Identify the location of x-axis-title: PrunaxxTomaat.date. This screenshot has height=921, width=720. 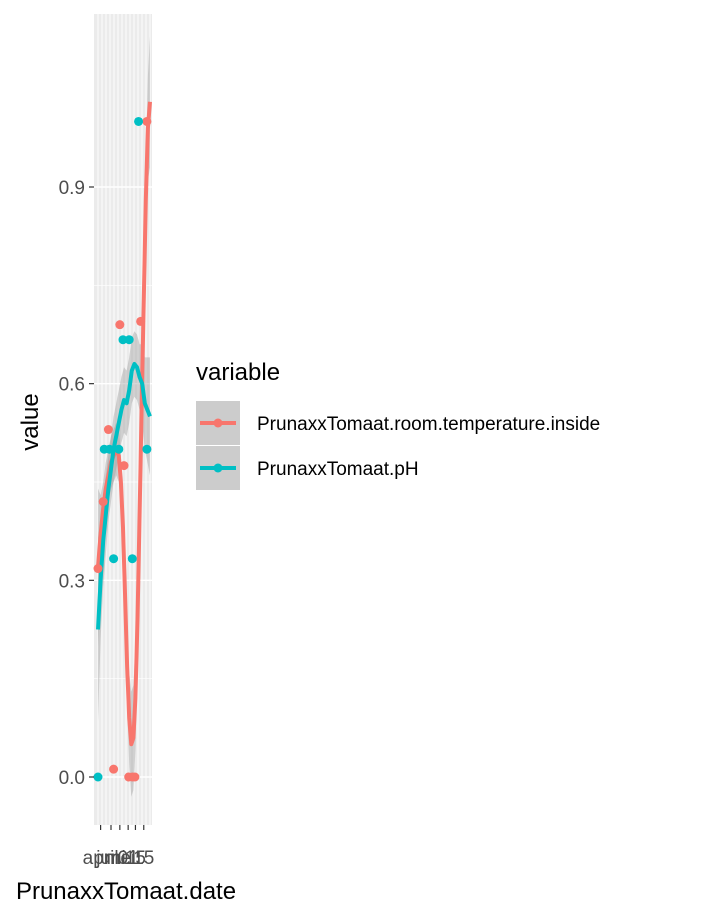
(126, 891).